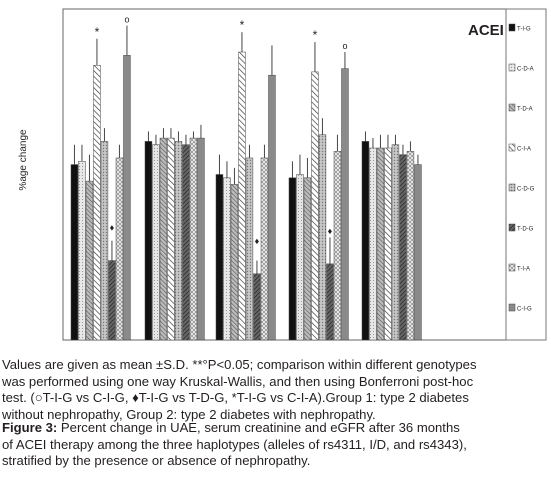  What do you see at coordinates (330, 231) in the screenshot?
I see `significance-marker-8: ♦` at bounding box center [330, 231].